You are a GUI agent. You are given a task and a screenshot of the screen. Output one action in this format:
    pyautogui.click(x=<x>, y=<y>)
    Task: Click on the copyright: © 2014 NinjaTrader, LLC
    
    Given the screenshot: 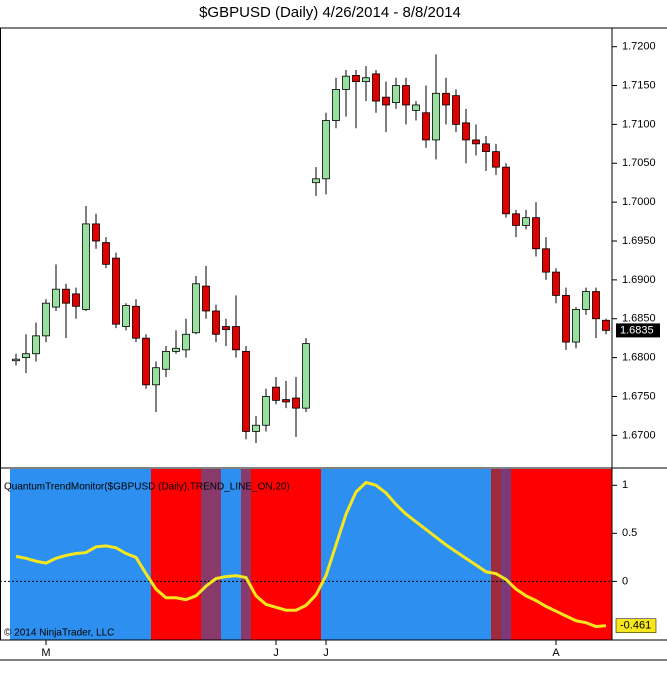 What is the action you would take?
    pyautogui.click(x=59, y=633)
    